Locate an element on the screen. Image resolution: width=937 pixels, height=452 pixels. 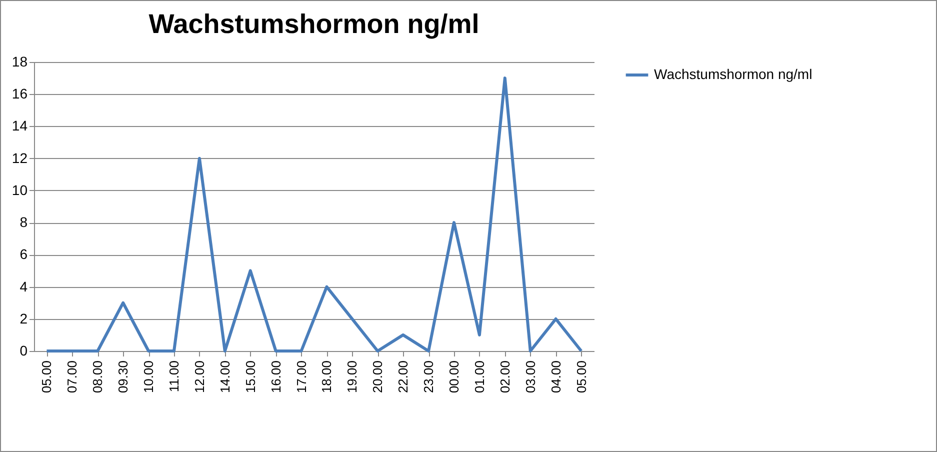
x-tick-label: 10.00 is located at coordinates (148, 377).